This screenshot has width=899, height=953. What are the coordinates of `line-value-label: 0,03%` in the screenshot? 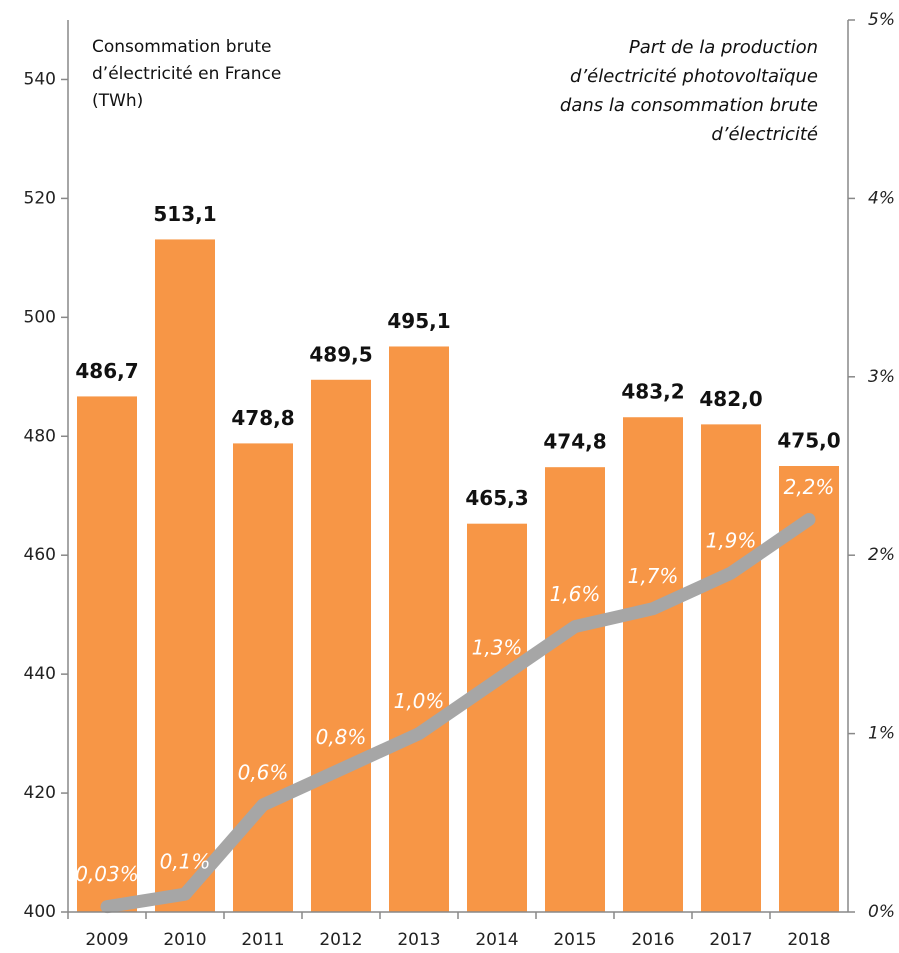 It's located at (107, 874).